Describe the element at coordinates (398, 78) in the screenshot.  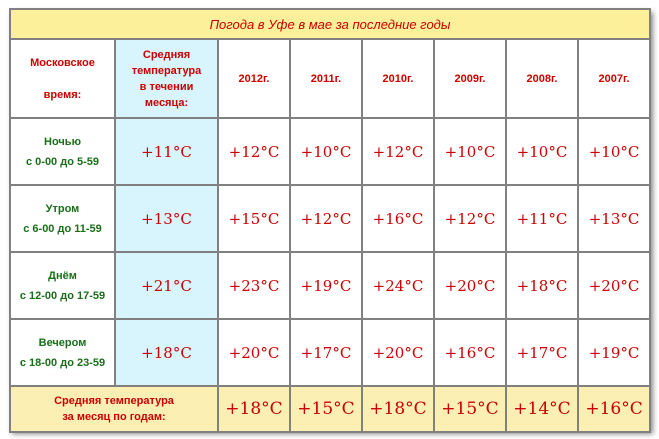
I see `year-header: 2010г.` at that location.